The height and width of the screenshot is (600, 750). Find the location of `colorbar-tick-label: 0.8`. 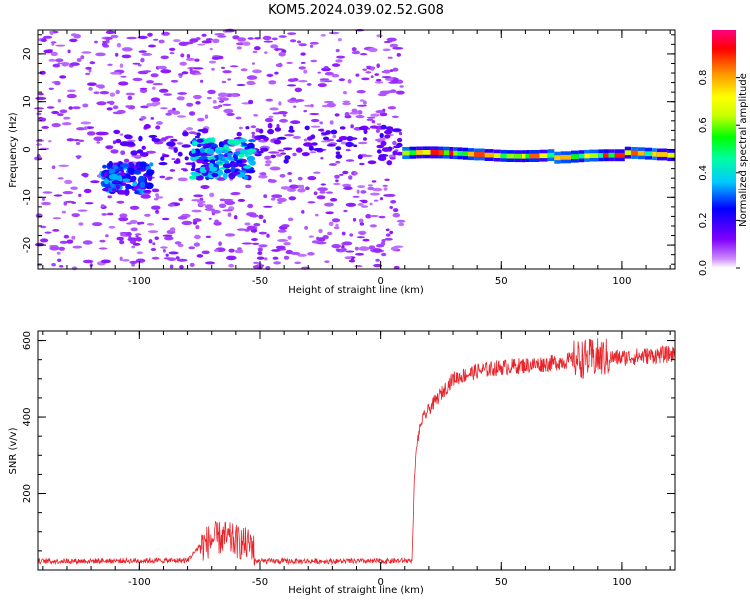

colorbar-tick-label: 0.8 is located at coordinates (703, 78).